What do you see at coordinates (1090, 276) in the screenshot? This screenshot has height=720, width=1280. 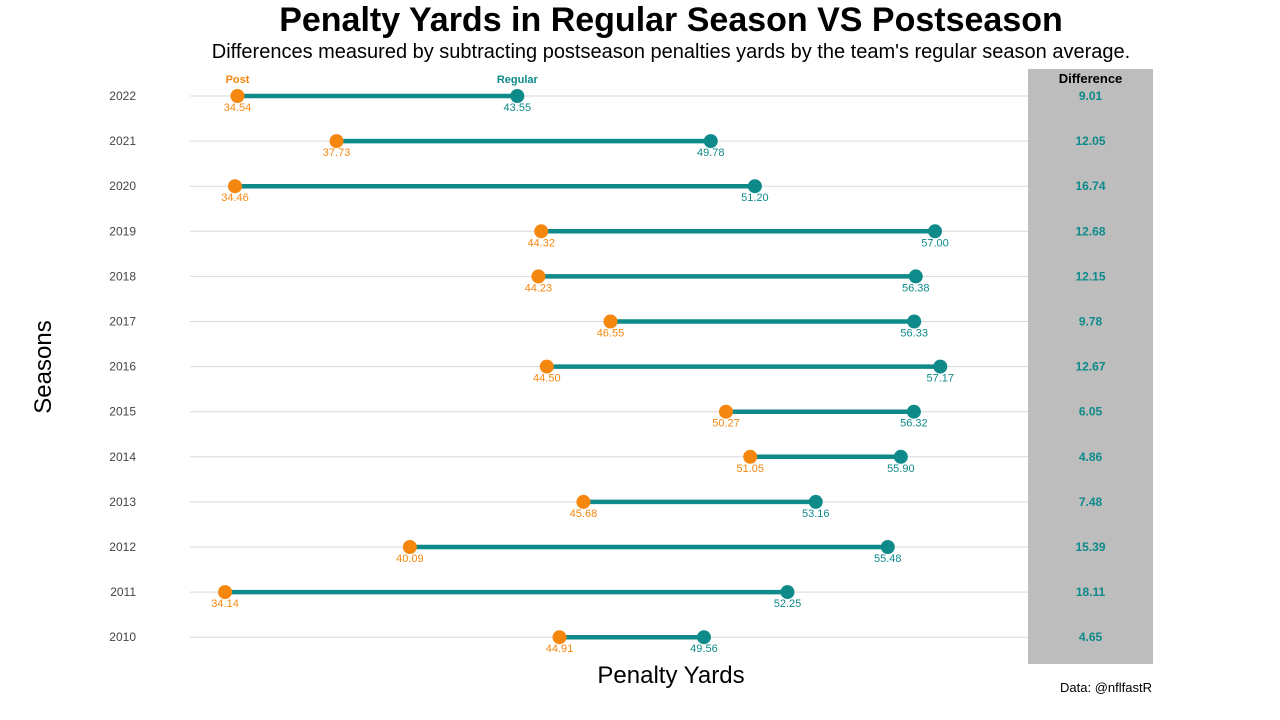 I see `difference-value: 12.15` at bounding box center [1090, 276].